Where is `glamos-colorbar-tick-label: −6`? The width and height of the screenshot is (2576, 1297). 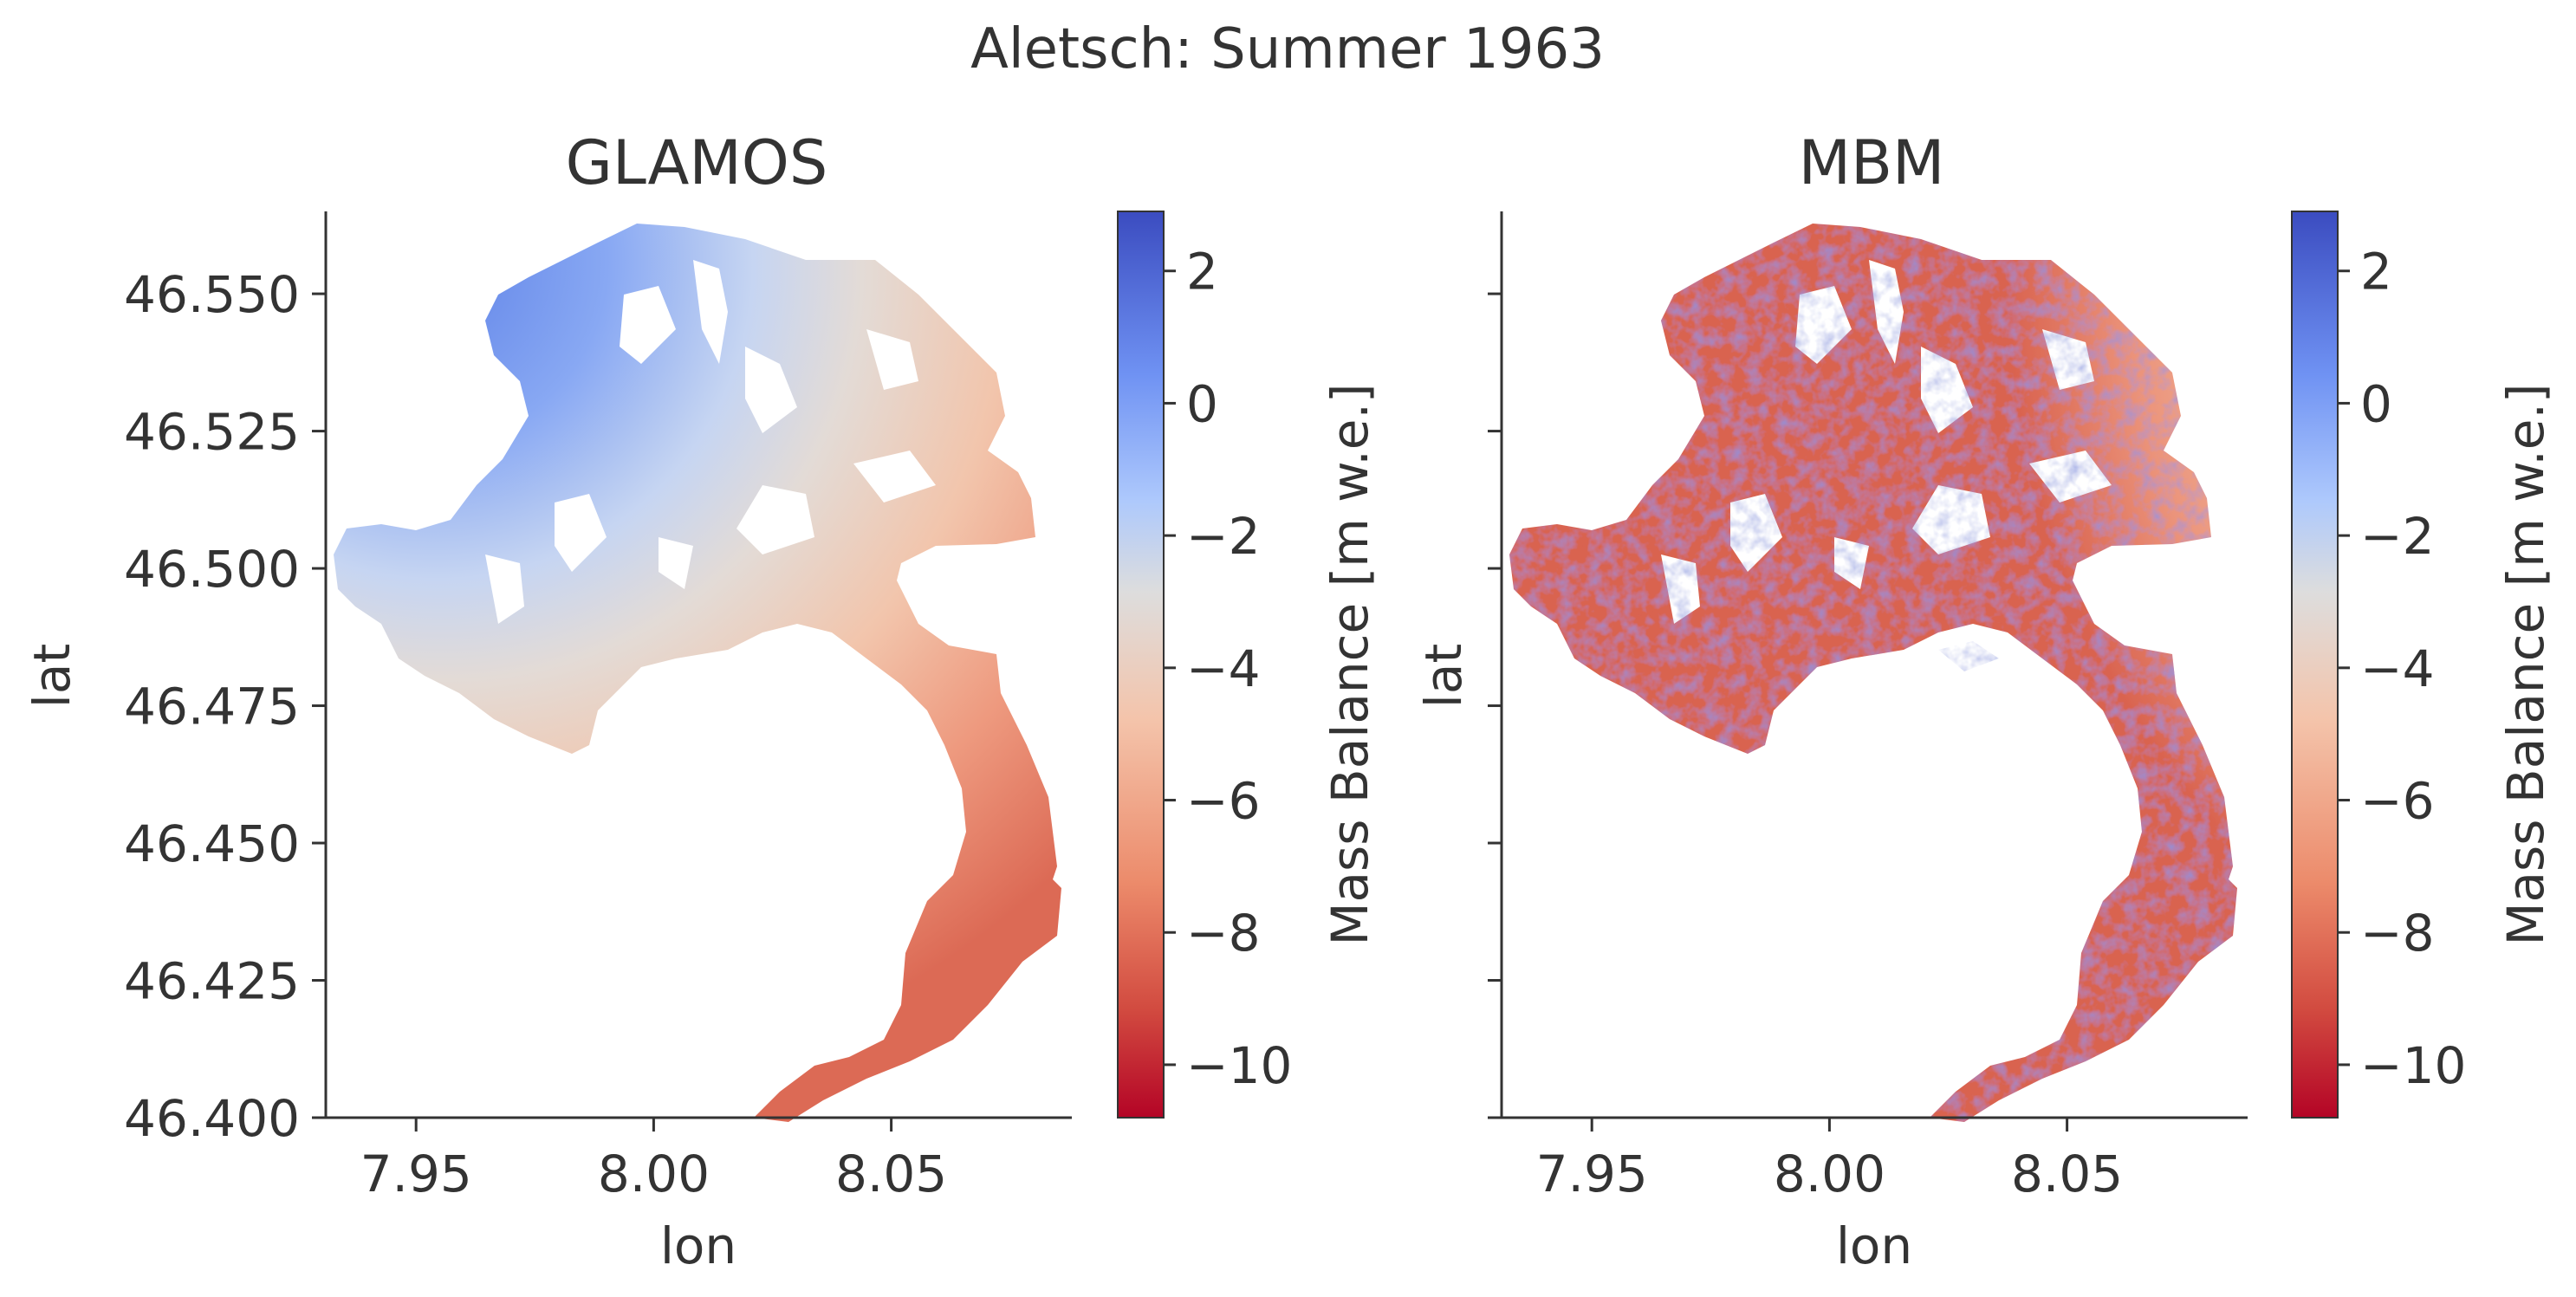 glamos-colorbar-tick-label: −6 is located at coordinates (1224, 801).